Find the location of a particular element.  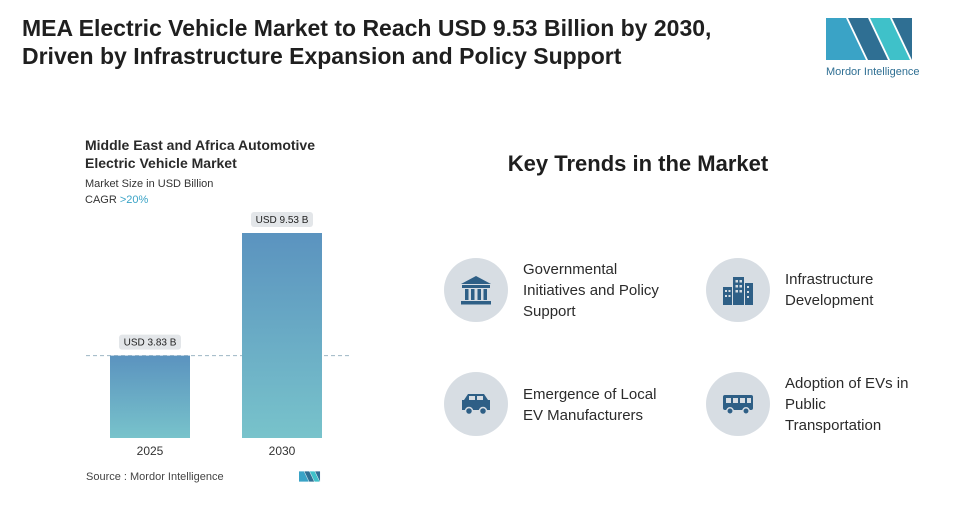

city-buildings-icon is located at coordinates (738, 291).